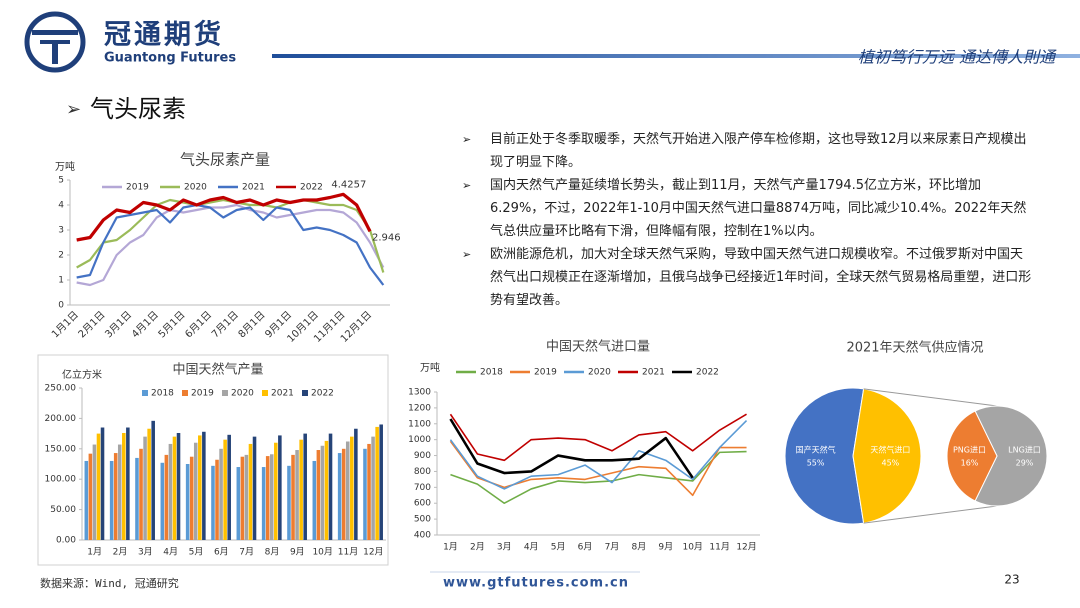  I want to click on y-tick-label: 1, so click(61, 281).